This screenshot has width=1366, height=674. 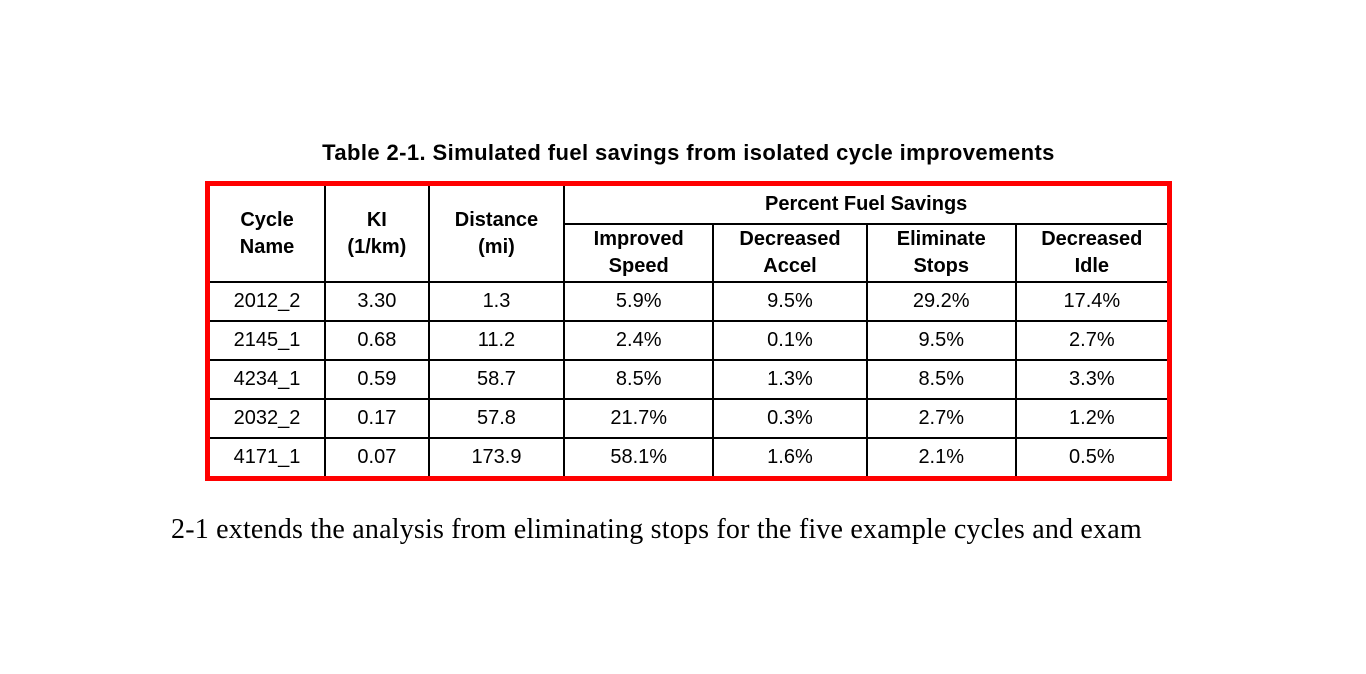 I want to click on table-row: 2012_2 3.30 1.3 5.9% 9.5% 29.2% 17.4%, so click(x=688, y=301).